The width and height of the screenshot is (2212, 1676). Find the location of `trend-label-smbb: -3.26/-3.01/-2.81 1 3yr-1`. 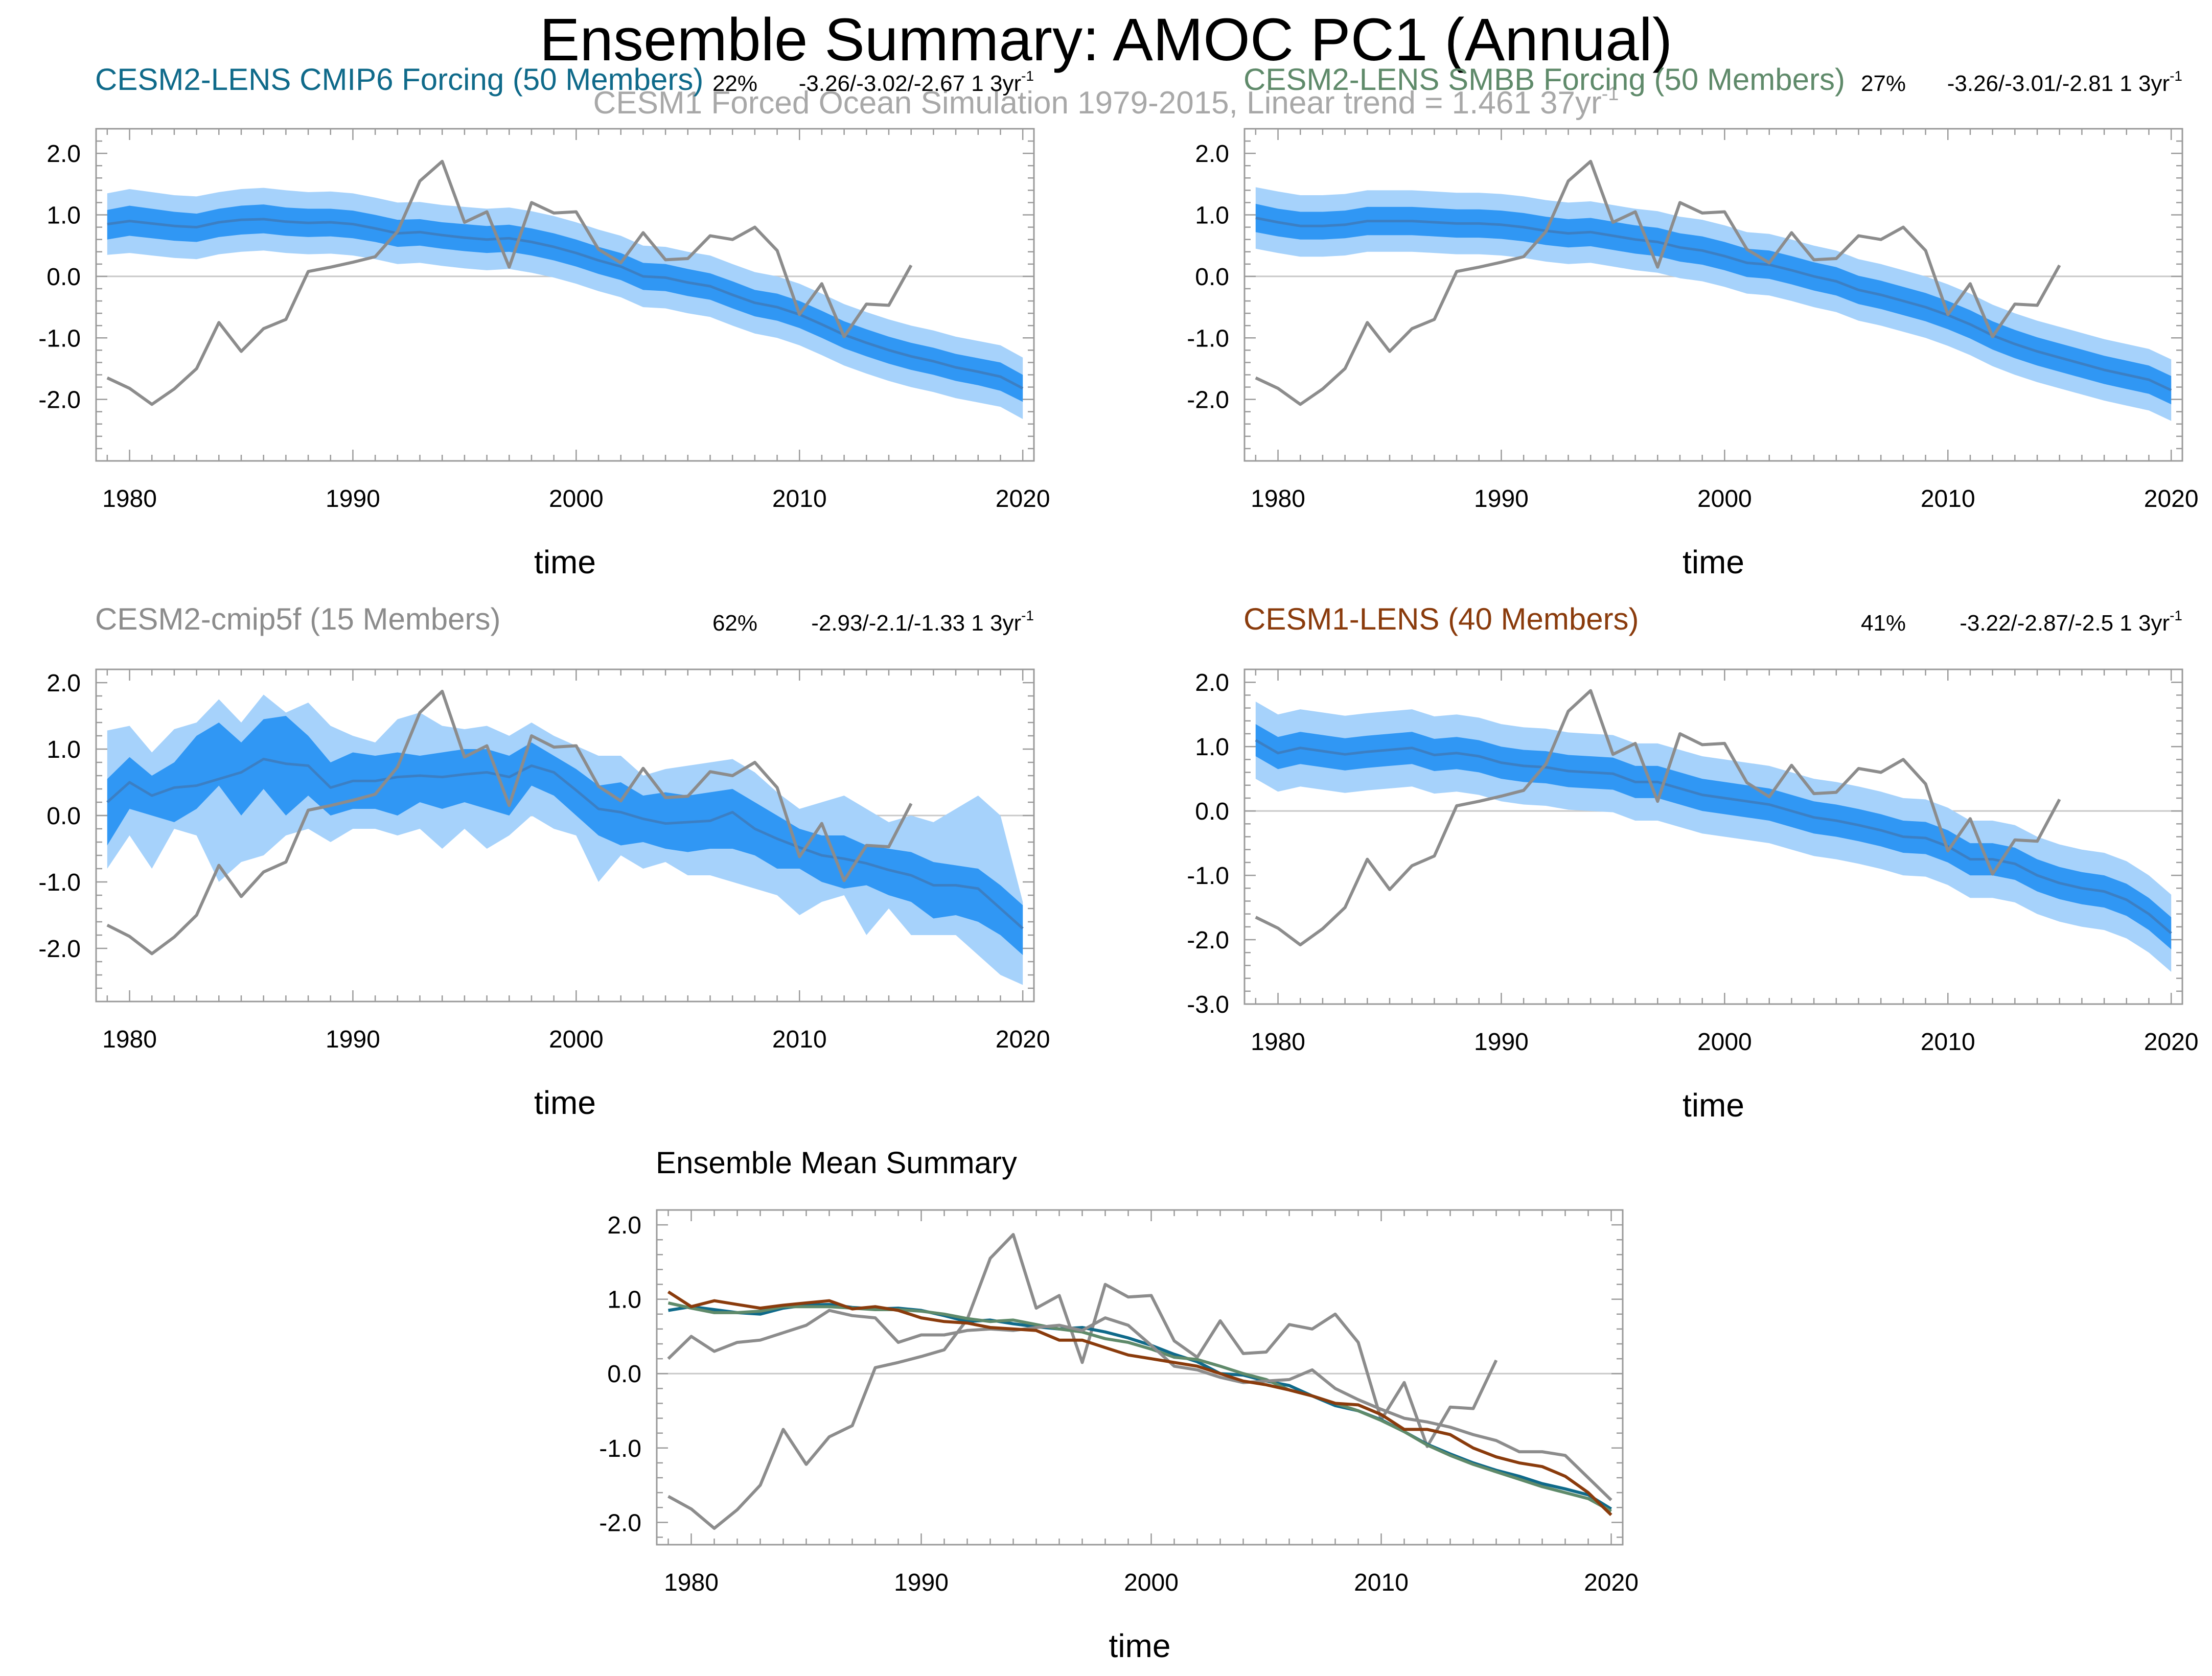

trend-label-smbb: -3.26/-3.01/-2.81 1 3yr-1 is located at coordinates (2064, 82).